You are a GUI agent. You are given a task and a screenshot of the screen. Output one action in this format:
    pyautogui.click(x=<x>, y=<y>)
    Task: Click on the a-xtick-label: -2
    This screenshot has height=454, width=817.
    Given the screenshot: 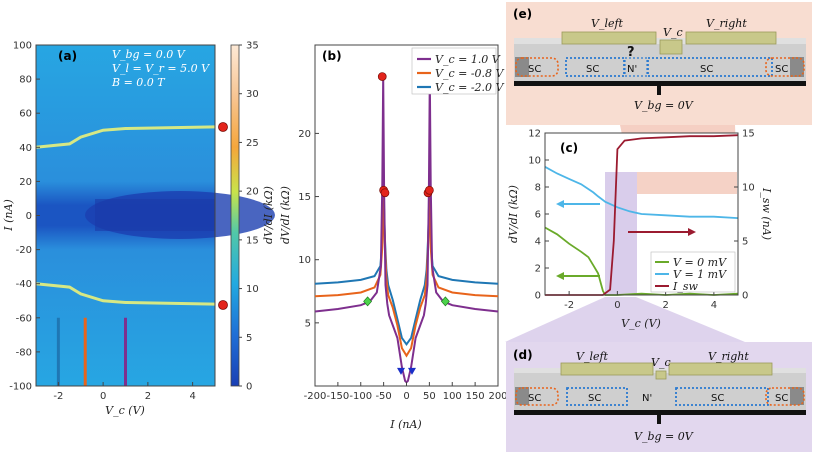 What is the action you would take?
    pyautogui.click(x=58, y=396)
    